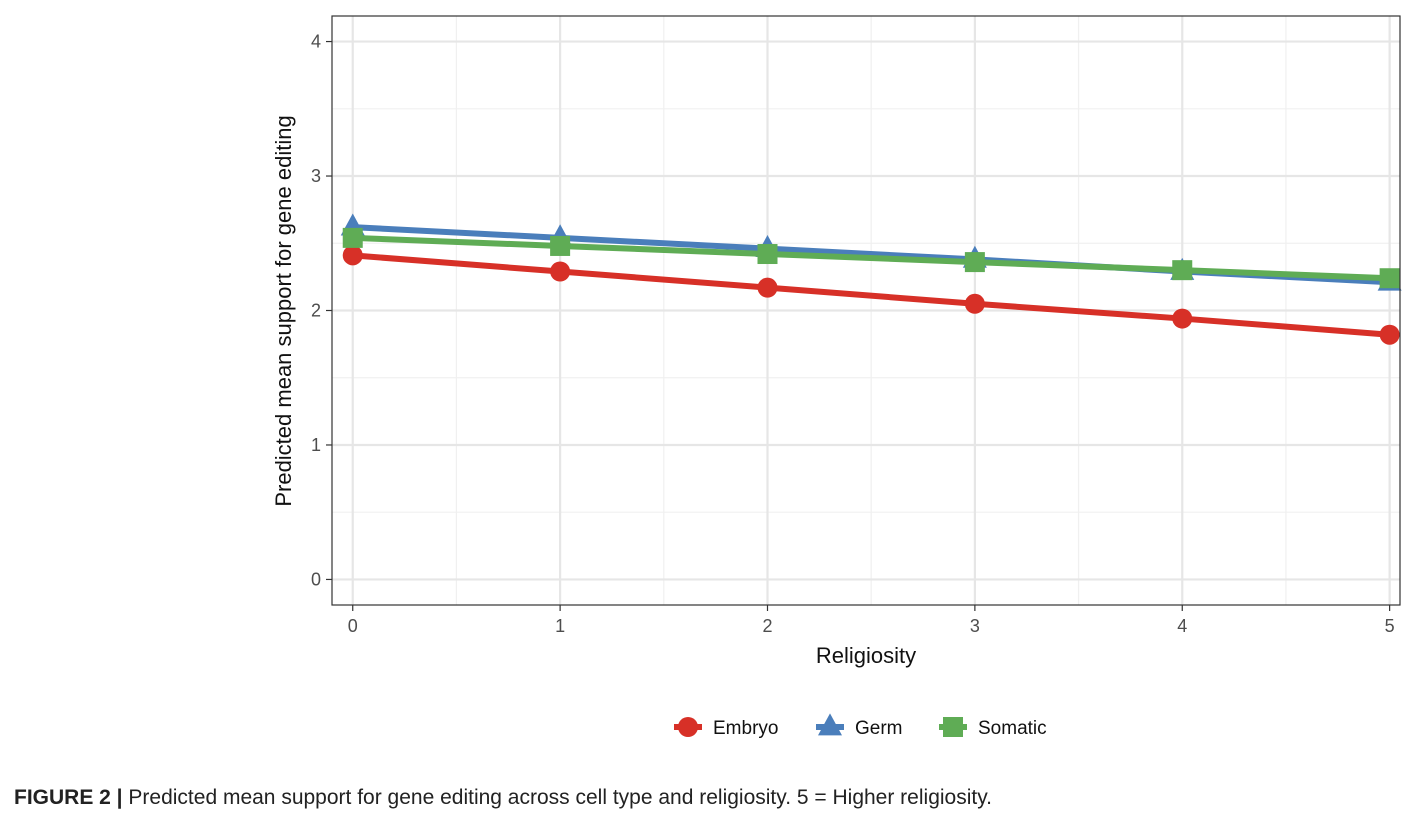 The image size is (1422, 814). What do you see at coordinates (1390, 626) in the screenshot?
I see `x-tick-label: 5` at bounding box center [1390, 626].